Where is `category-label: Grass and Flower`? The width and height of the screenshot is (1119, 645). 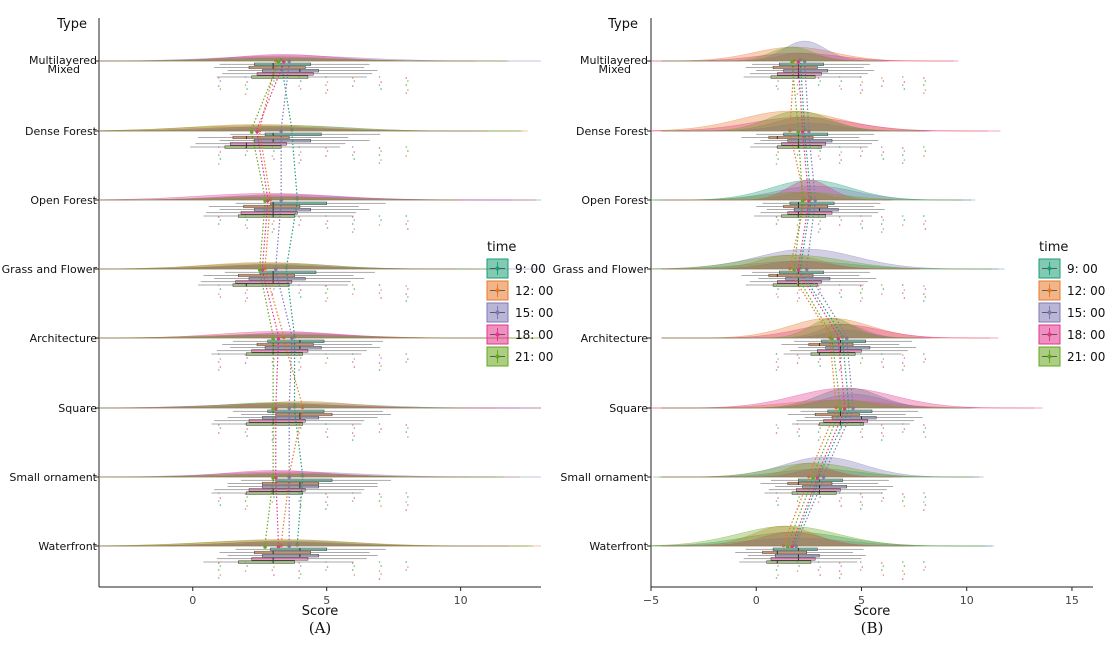 category-label: Grass and Flower is located at coordinates (601, 269).